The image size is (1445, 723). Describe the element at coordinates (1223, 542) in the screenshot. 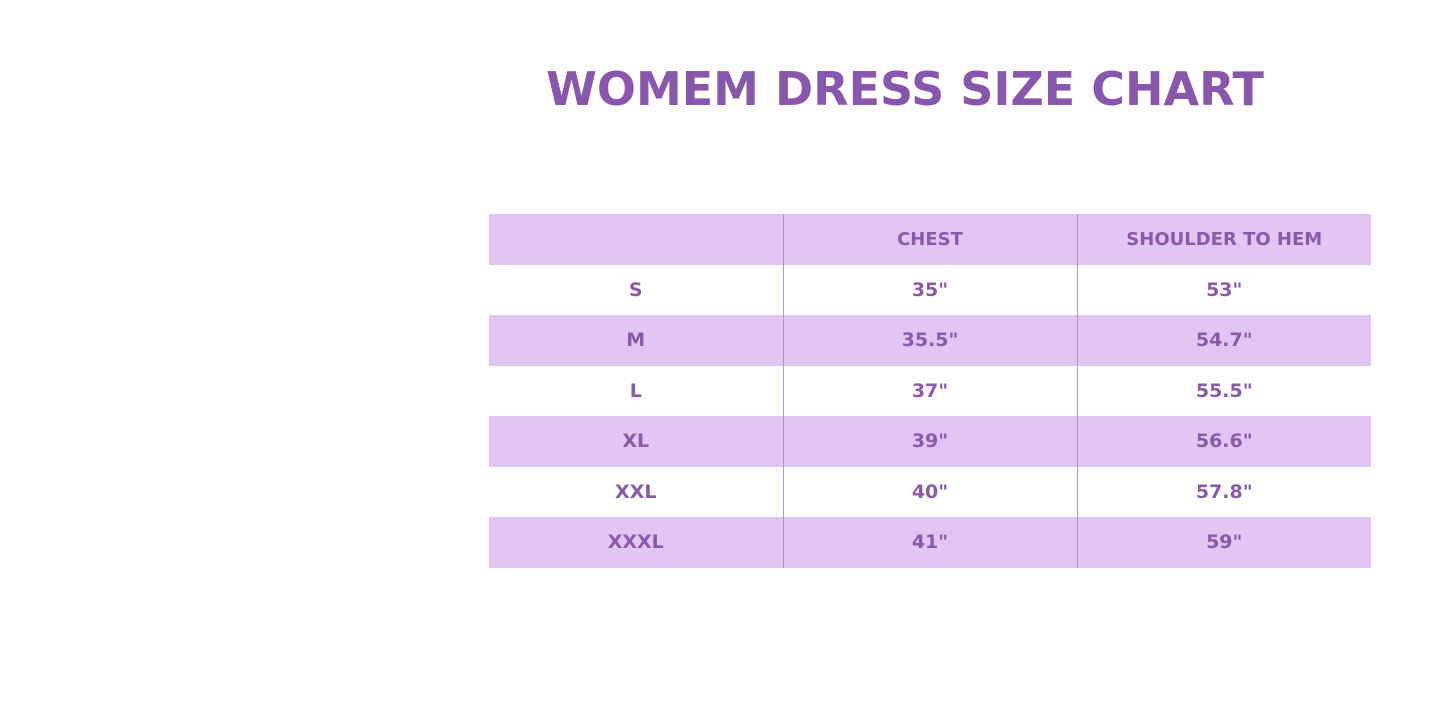

I see `length-cell: 59"` at that location.